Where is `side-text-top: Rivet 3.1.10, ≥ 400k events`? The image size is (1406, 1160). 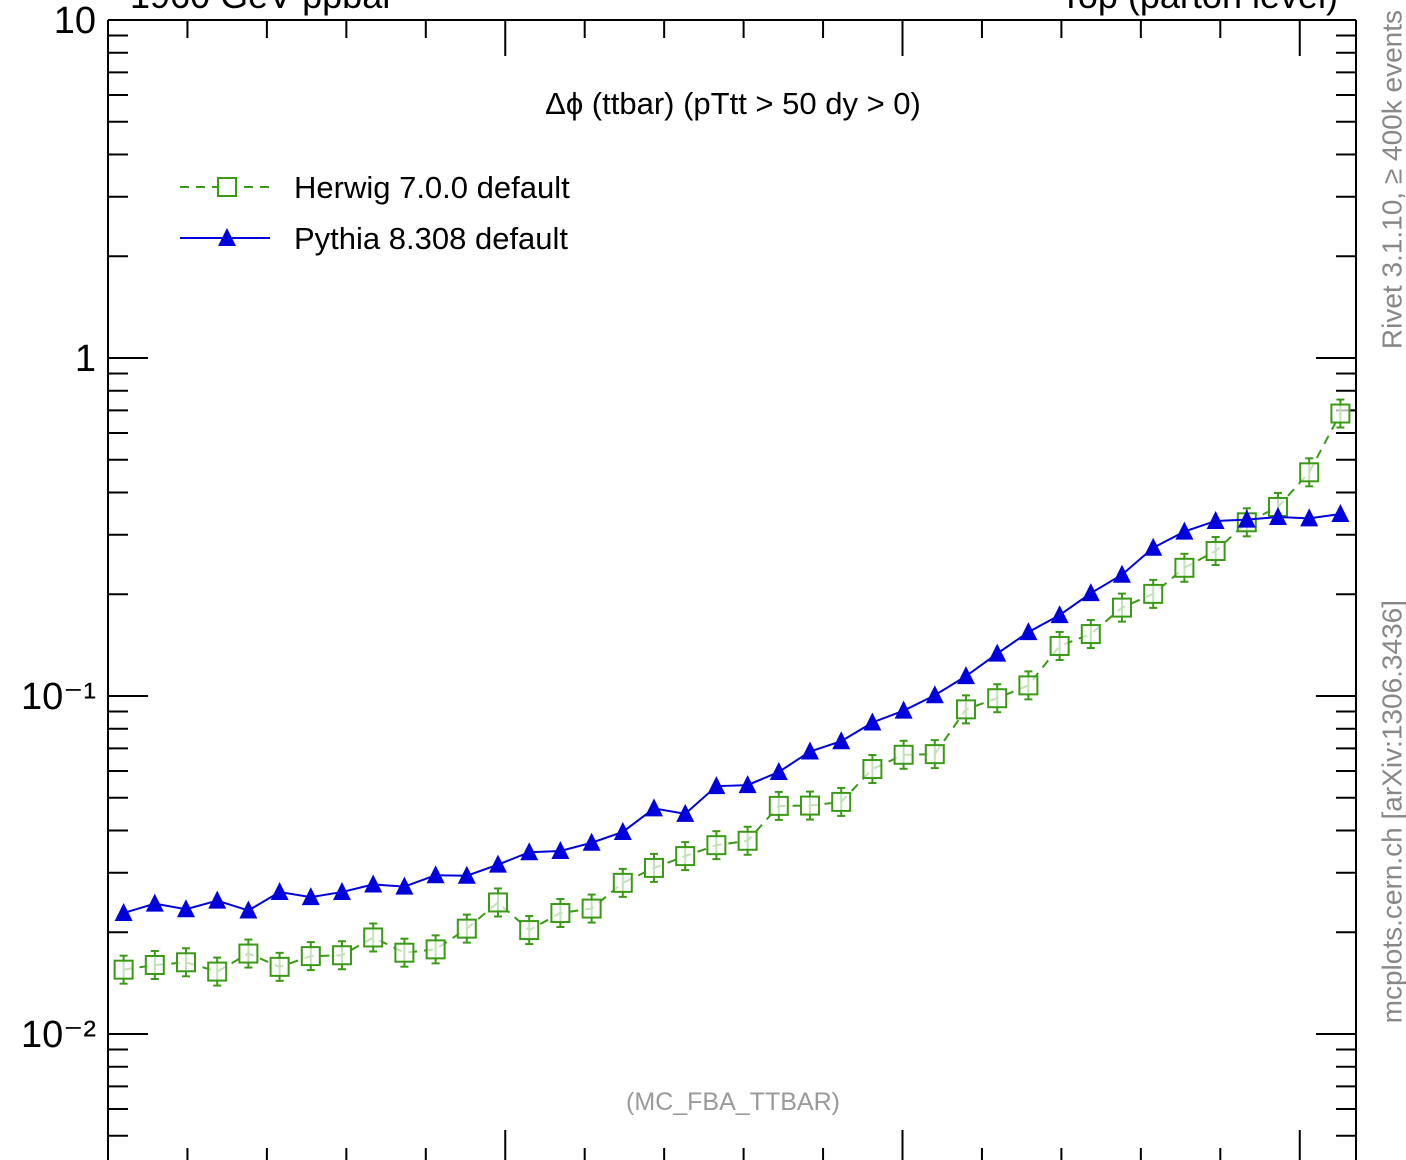 side-text-top: Rivet 3.1.10, ≥ 400k events is located at coordinates (1391, 179).